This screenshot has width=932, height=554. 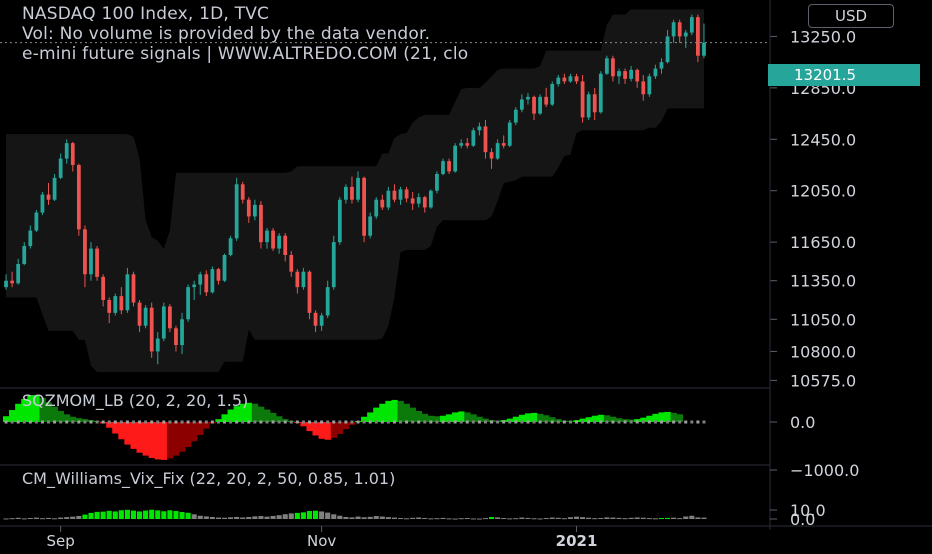 I want to click on chart-title: NASDAQ 100 Index, 1D, TVC, so click(x=146, y=14).